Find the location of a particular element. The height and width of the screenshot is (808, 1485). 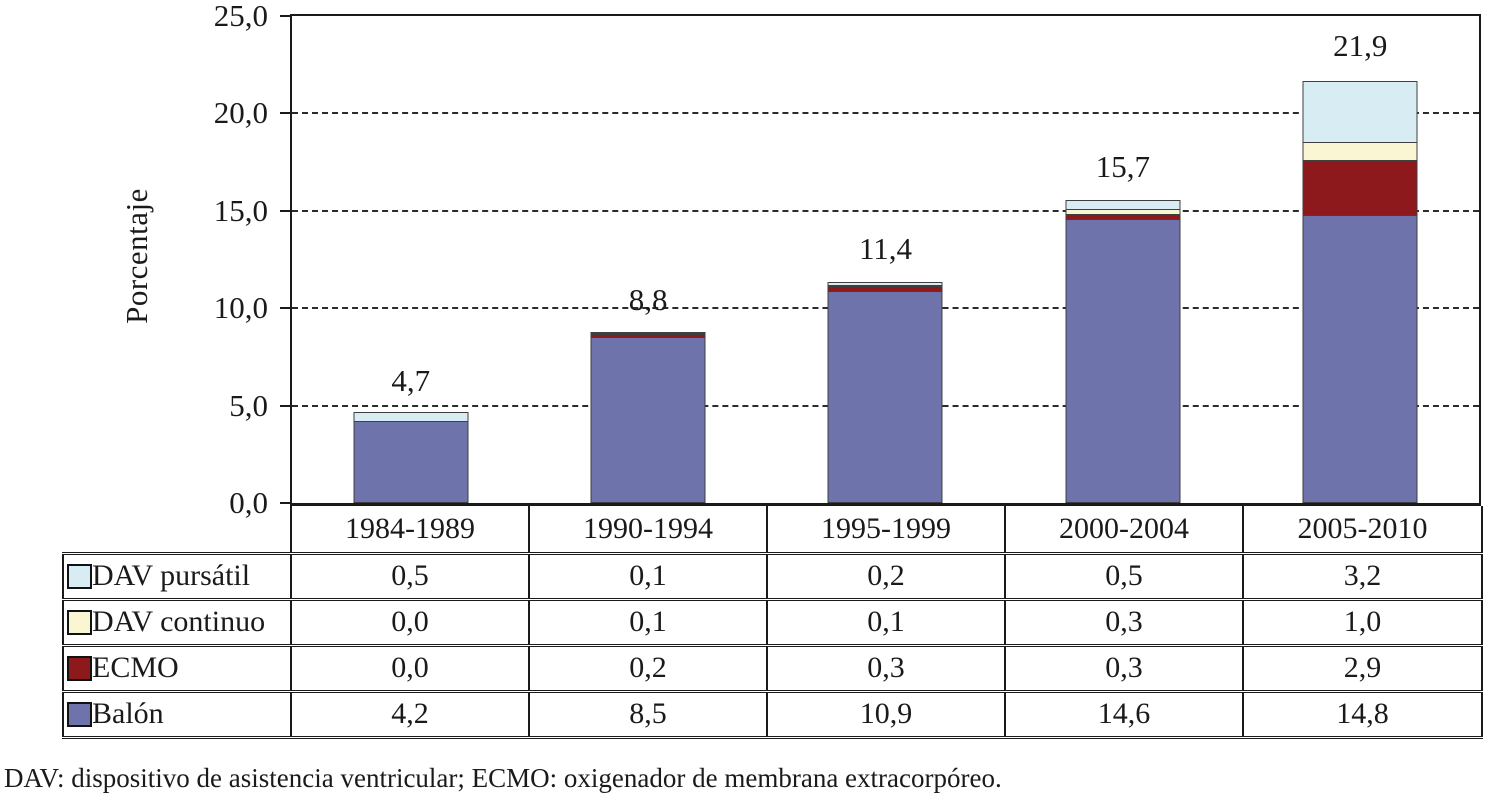

bar-group-1990-1994: 8,8 is located at coordinates (647, 259).